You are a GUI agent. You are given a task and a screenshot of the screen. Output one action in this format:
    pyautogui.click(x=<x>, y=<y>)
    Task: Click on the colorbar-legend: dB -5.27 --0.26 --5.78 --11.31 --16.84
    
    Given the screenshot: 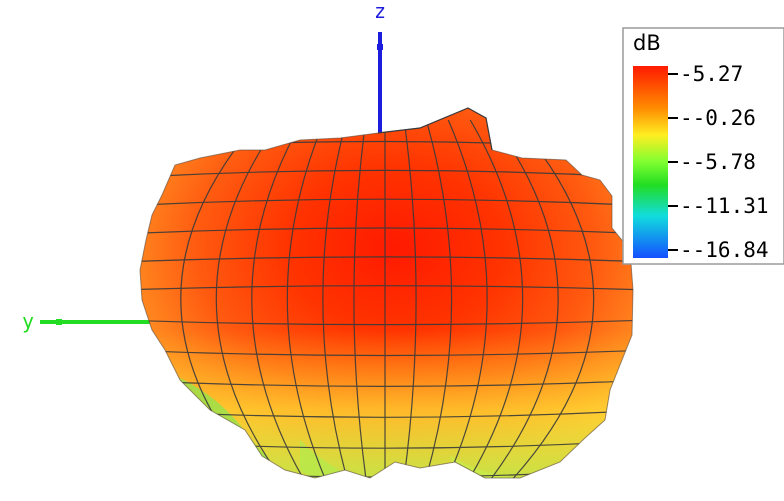 What is the action you would take?
    pyautogui.click(x=703, y=146)
    